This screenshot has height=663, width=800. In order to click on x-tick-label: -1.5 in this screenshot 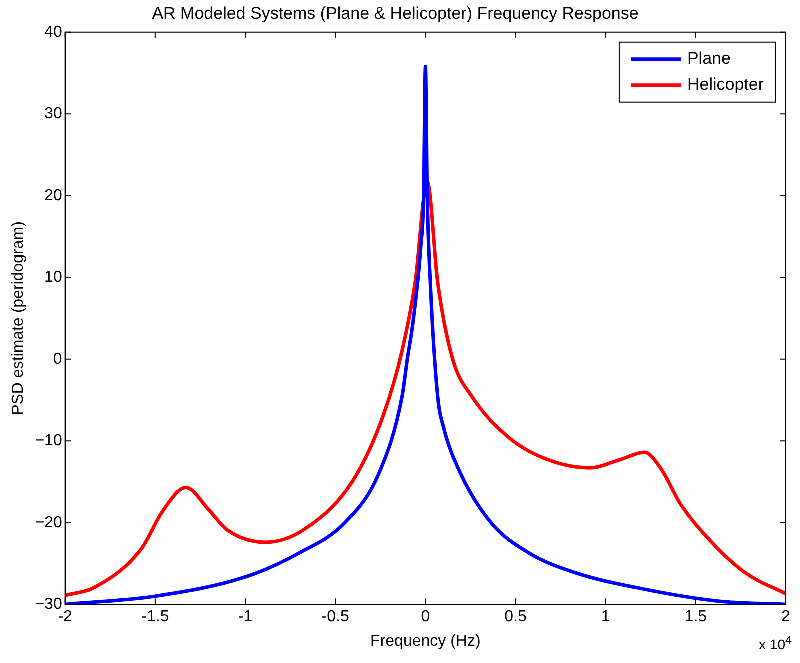, I will do `click(156, 617)`.